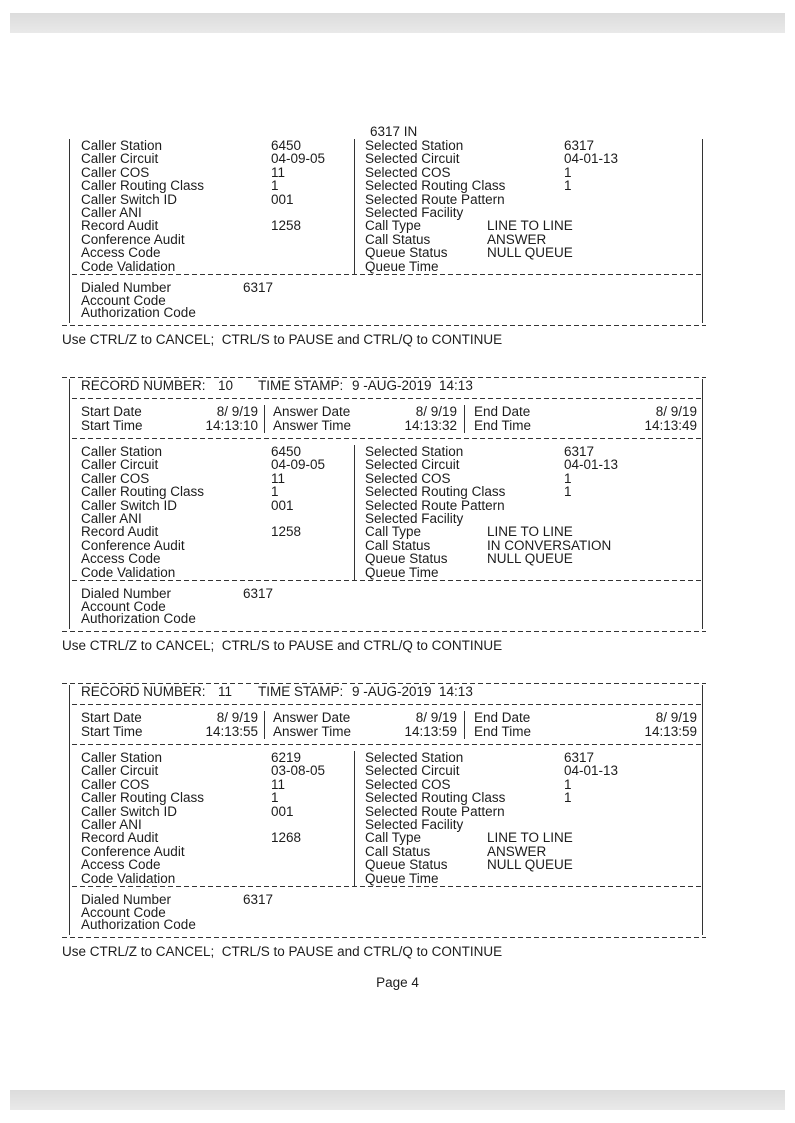  I want to click on end-date-label: End Date, so click(502, 411).